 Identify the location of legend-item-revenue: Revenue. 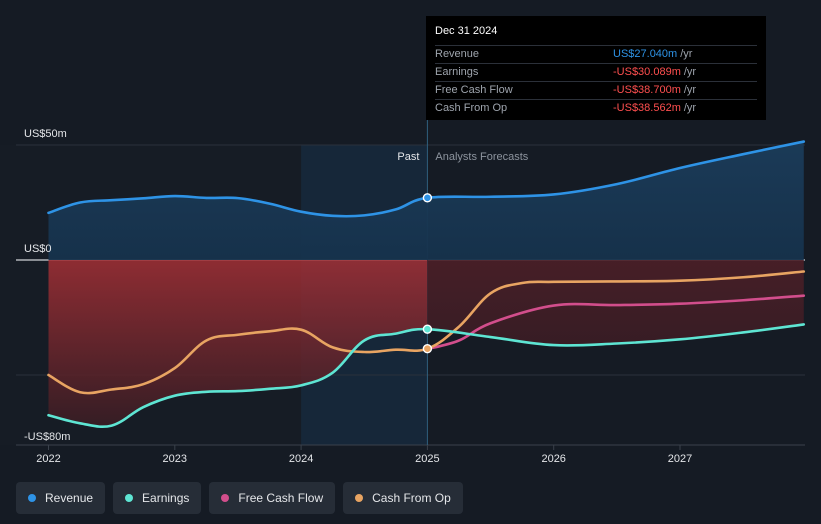
(61, 498).